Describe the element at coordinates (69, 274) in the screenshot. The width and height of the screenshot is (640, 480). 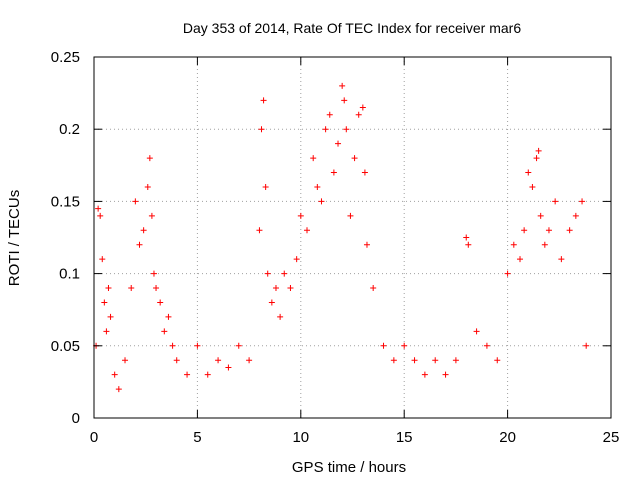
I see `y-tick-label: 0.1` at that location.